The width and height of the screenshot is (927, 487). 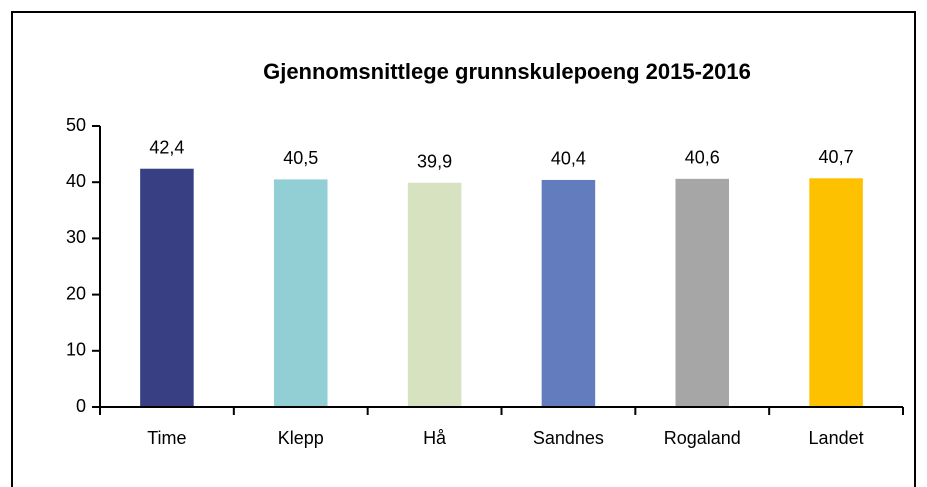 I want to click on data-label: 40,7, so click(x=836, y=157).